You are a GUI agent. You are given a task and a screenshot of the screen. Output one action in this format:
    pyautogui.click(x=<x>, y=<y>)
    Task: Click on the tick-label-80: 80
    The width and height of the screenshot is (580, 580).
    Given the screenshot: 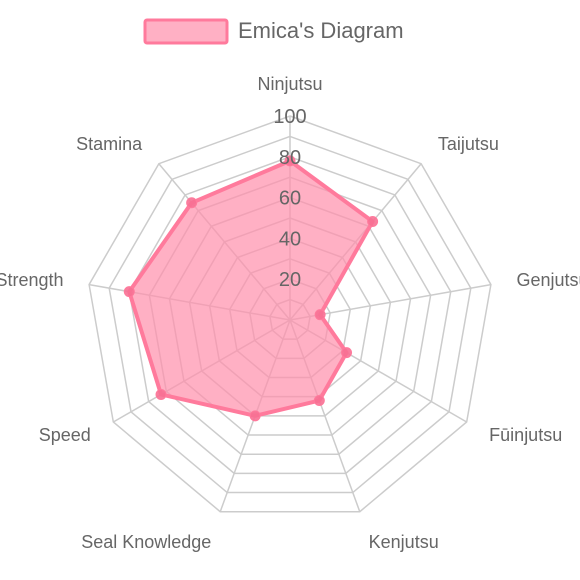 What is the action you would take?
    pyautogui.click(x=290, y=158)
    